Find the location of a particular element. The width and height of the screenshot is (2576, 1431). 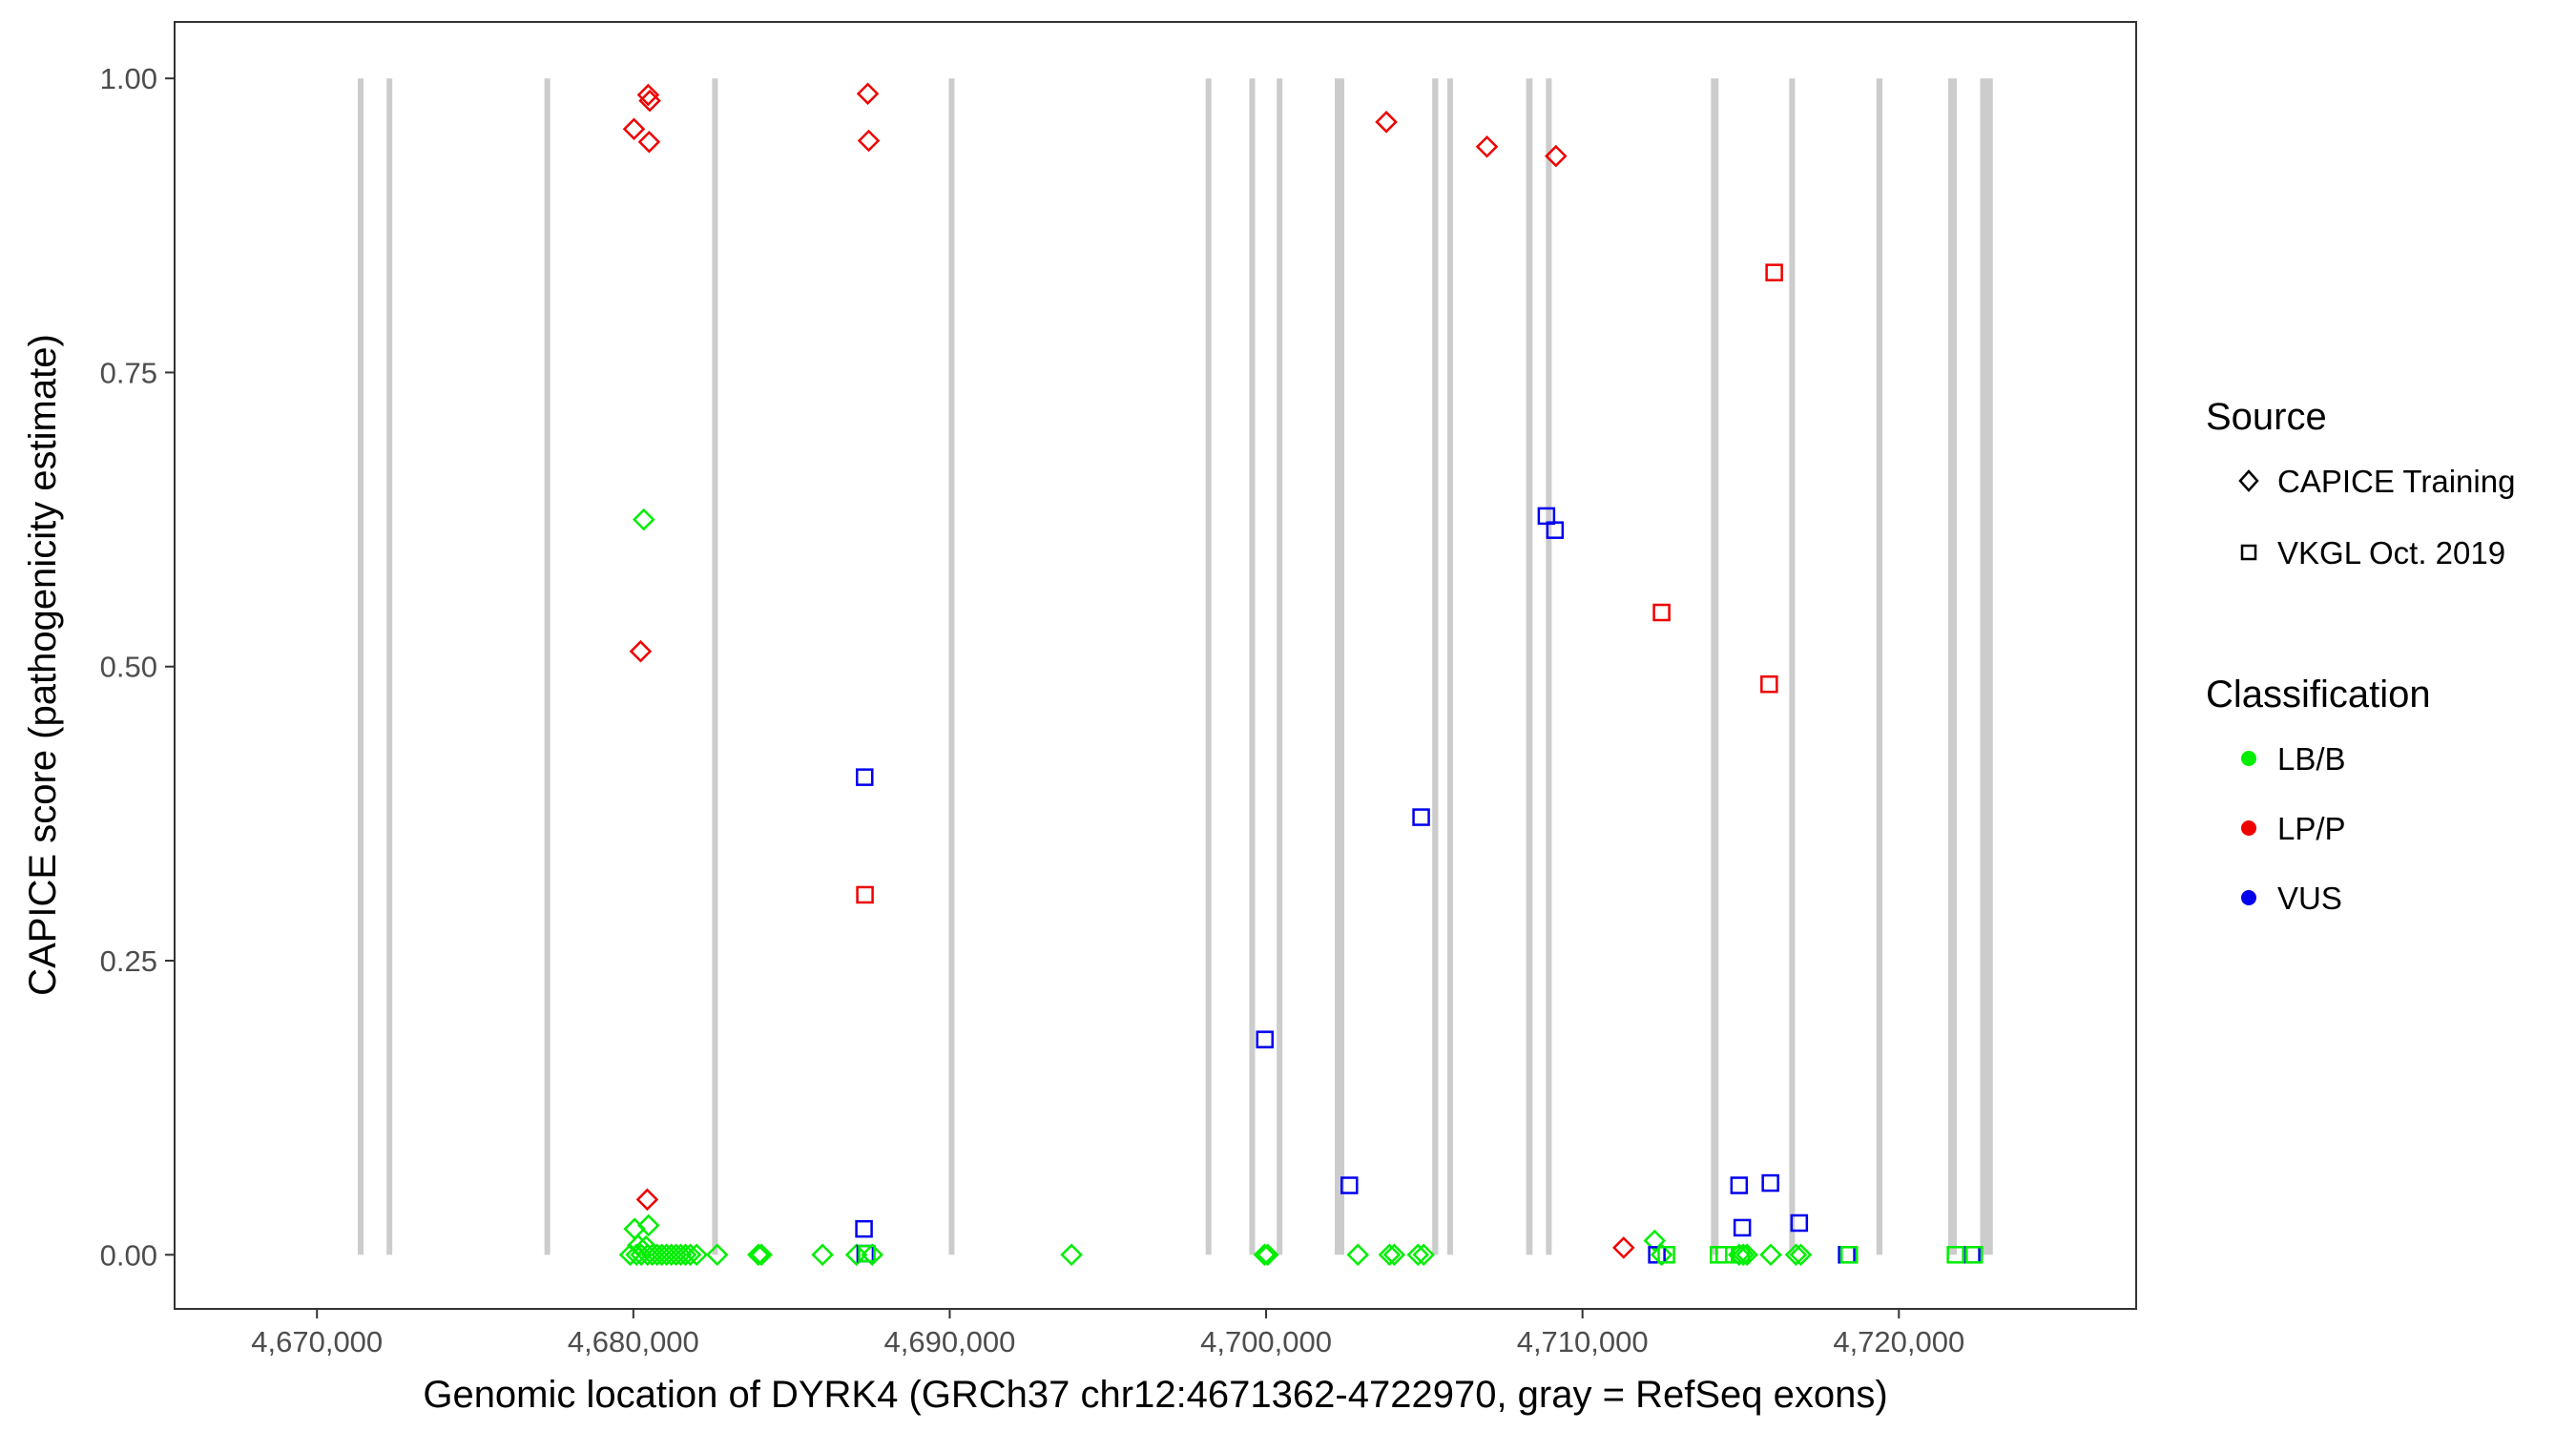

legend-item-lbb: LB/B is located at coordinates (2293, 759).